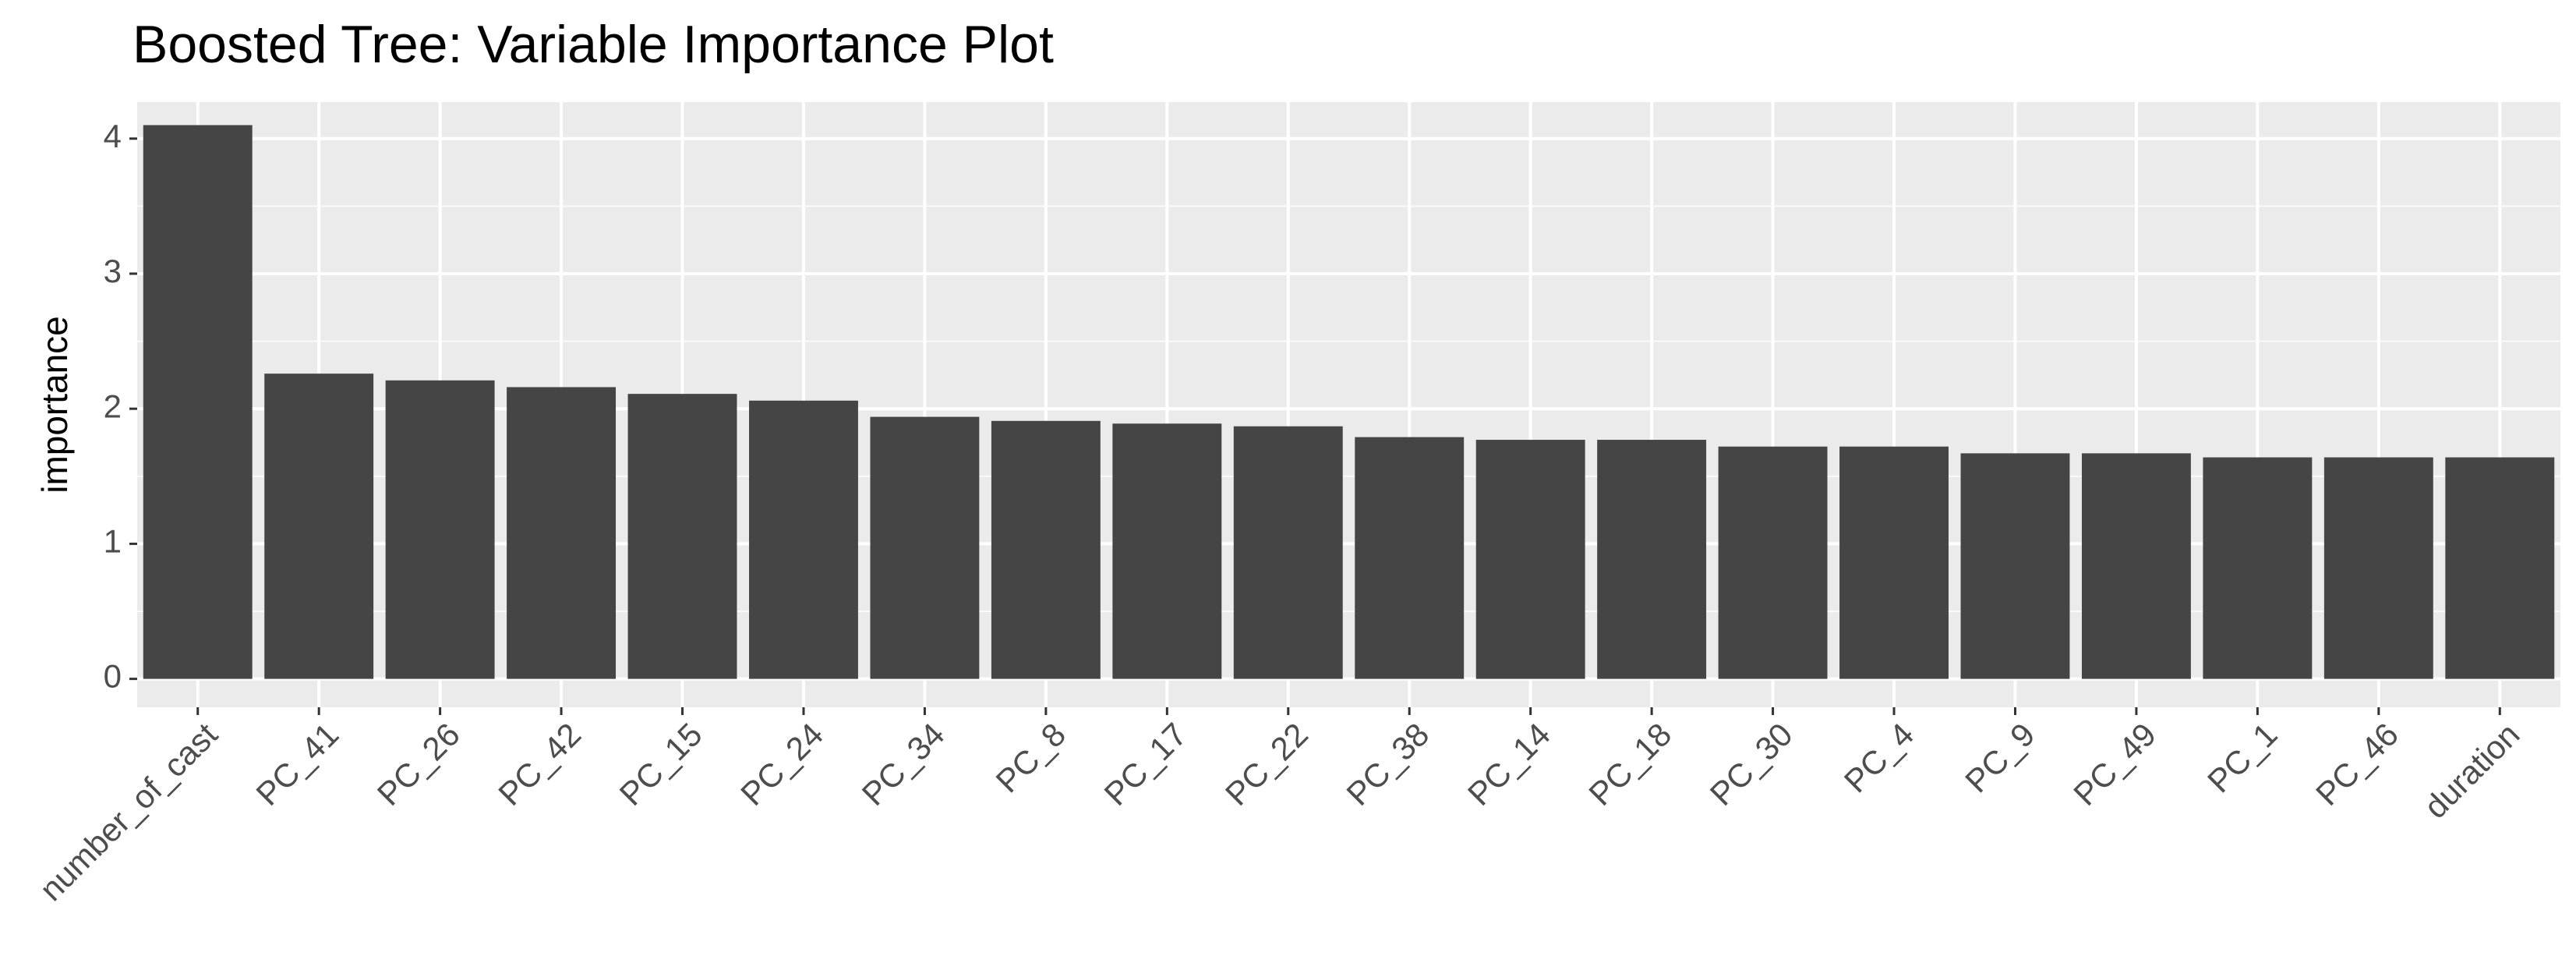  Describe the element at coordinates (113, 541) in the screenshot. I see `y-tick-label: 1` at that location.